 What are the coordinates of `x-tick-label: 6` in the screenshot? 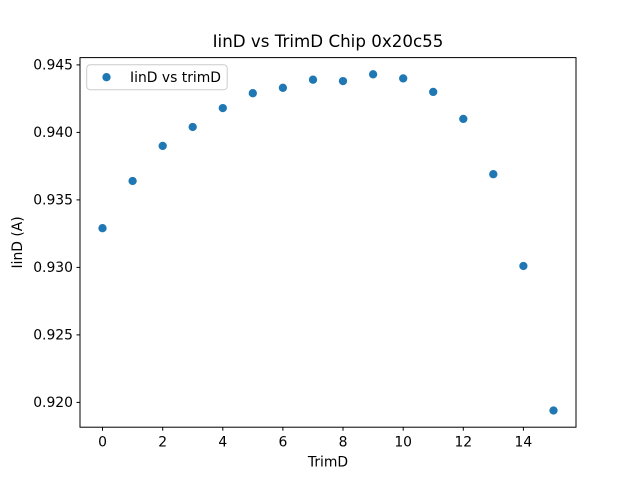 It's located at (282, 443).